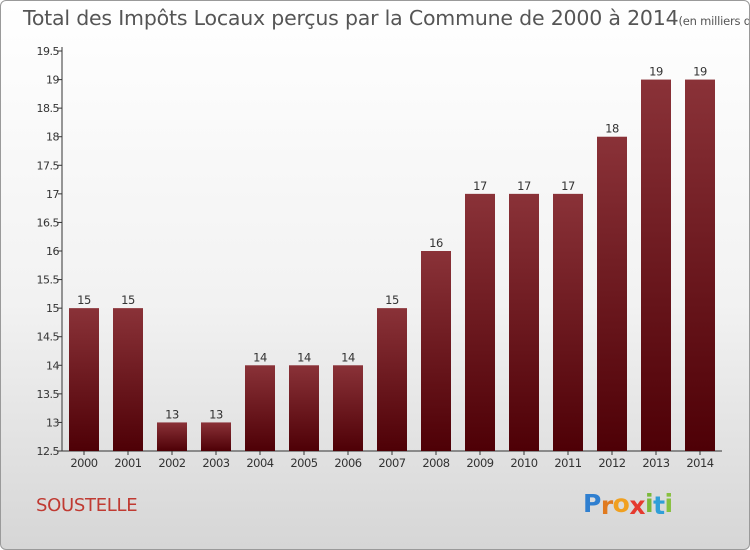 The width and height of the screenshot is (750, 550). I want to click on logo-letter: x, so click(637, 505).